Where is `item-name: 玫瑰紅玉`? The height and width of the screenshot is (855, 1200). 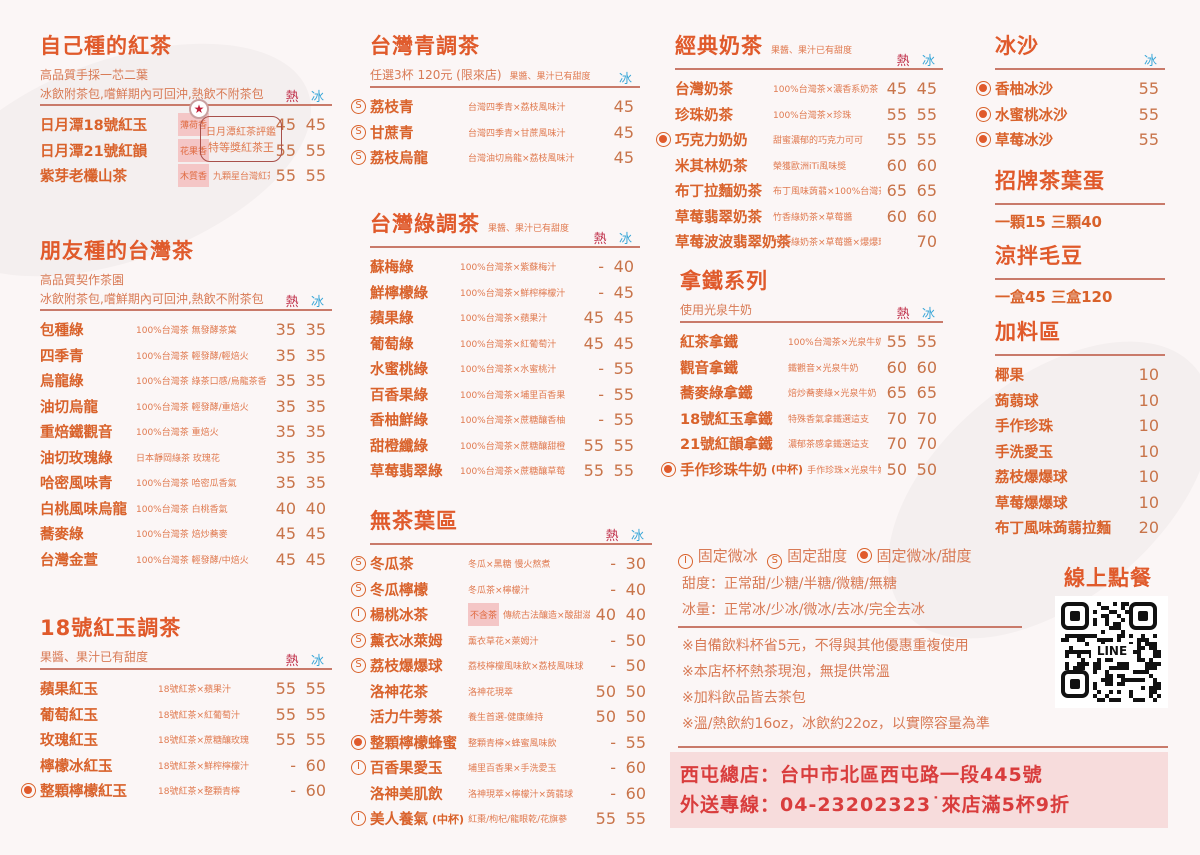
item-name: 玫瑰紅玉 is located at coordinates (69, 741).